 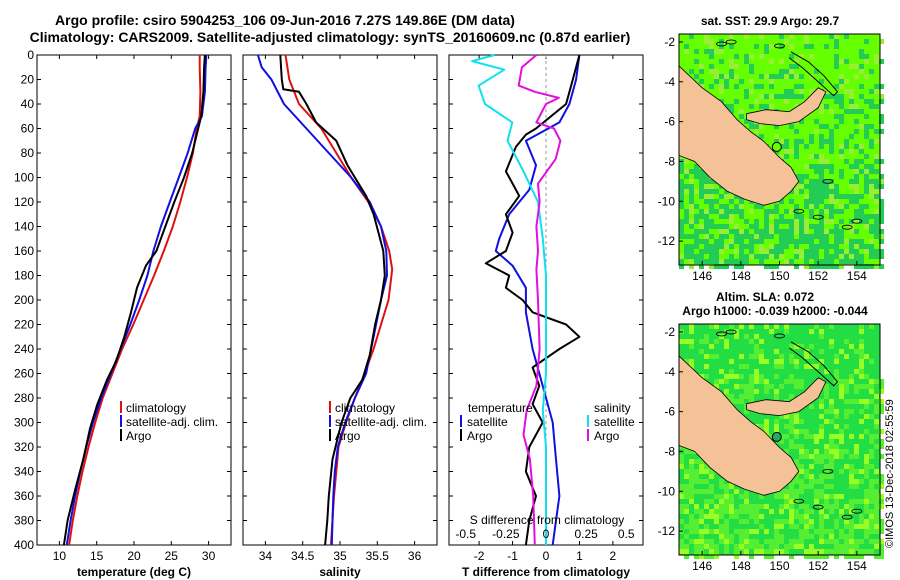 I want to click on island-outline, so click(x=799, y=501).